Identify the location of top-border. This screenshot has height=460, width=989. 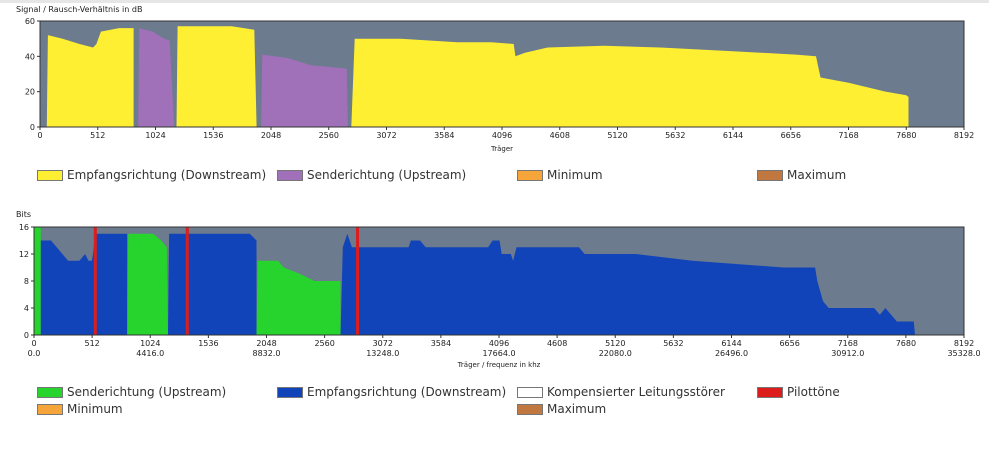
(494, 1).